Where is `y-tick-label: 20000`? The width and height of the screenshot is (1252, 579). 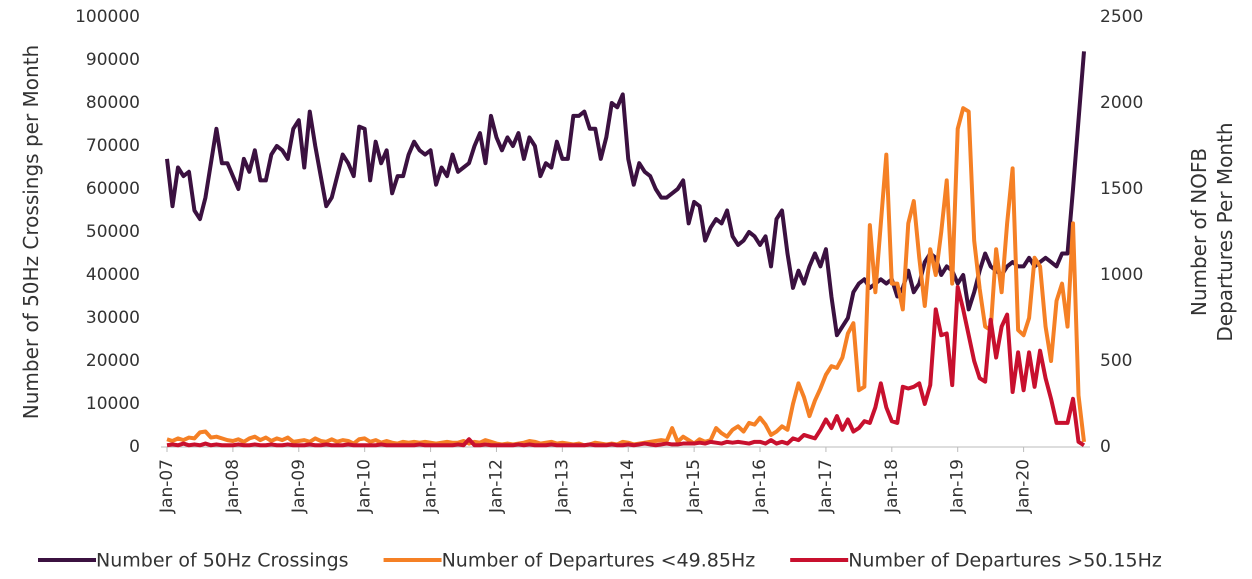 y-tick-label: 20000 is located at coordinates (113, 361).